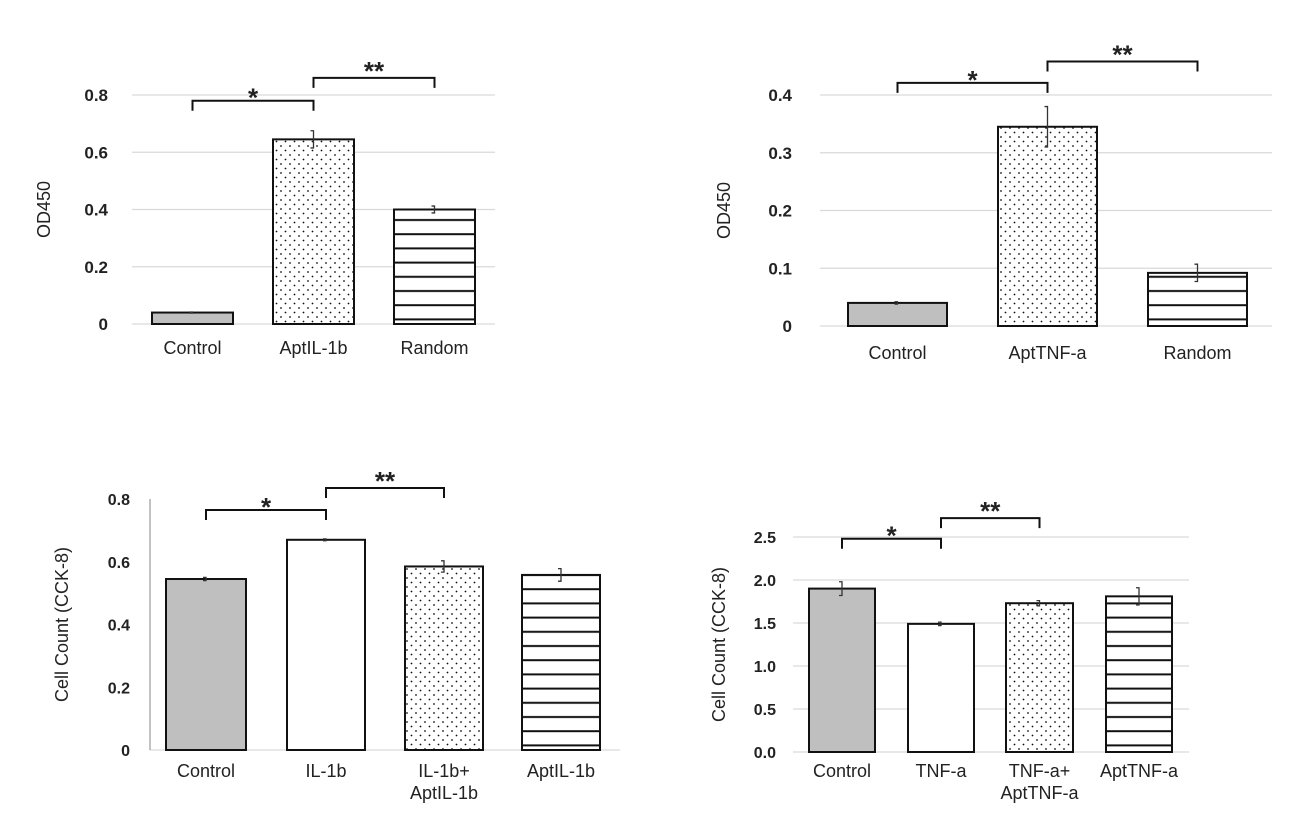 This screenshot has width=1309, height=819. What do you see at coordinates (444, 658) in the screenshot?
I see `bar-il-1b-aptil-1b` at bounding box center [444, 658].